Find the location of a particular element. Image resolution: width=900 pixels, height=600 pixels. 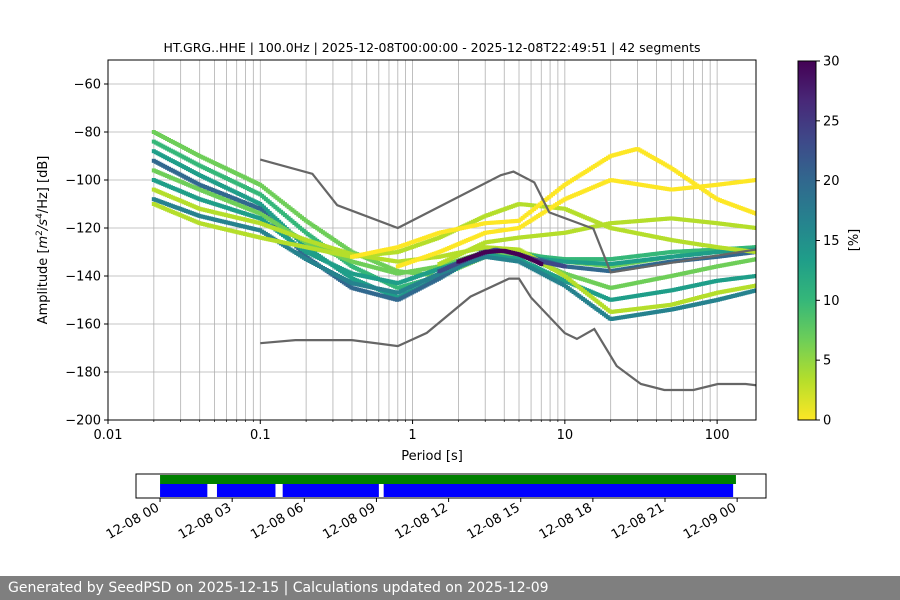

x-tick-label: 100 is located at coordinates (717, 435).